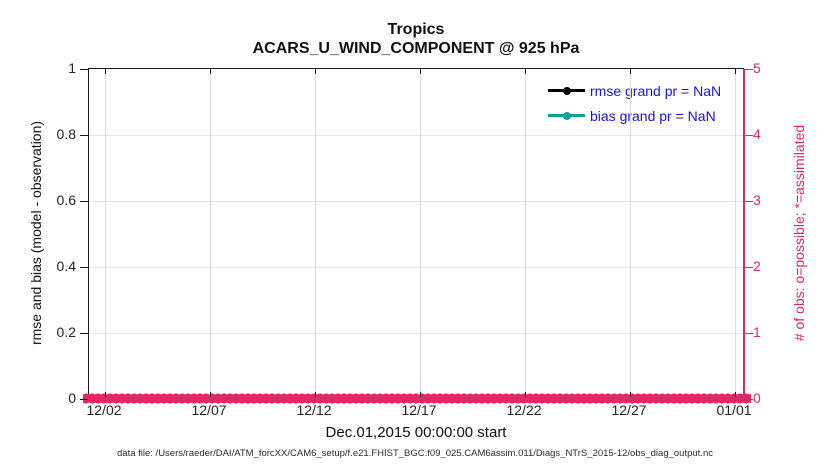 Image resolution: width=830 pixels, height=470 pixels. What do you see at coordinates (416, 48) in the screenshot?
I see `plot-title-variable: ACARS_U_WIND_COMPONENT @ 925 hPa` at bounding box center [416, 48].